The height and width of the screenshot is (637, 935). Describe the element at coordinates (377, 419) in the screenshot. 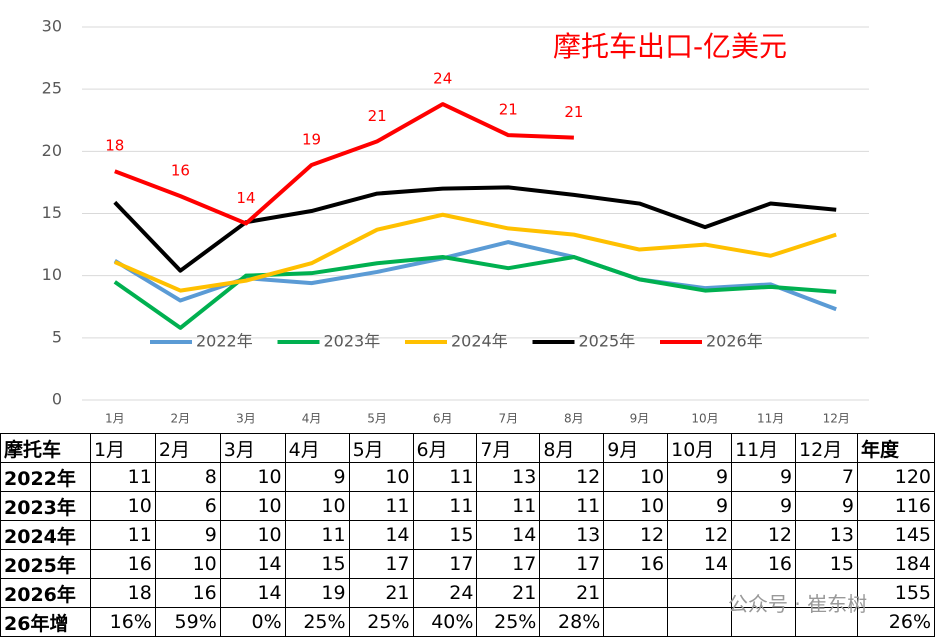

I see `x-tick-label: 5月` at that location.